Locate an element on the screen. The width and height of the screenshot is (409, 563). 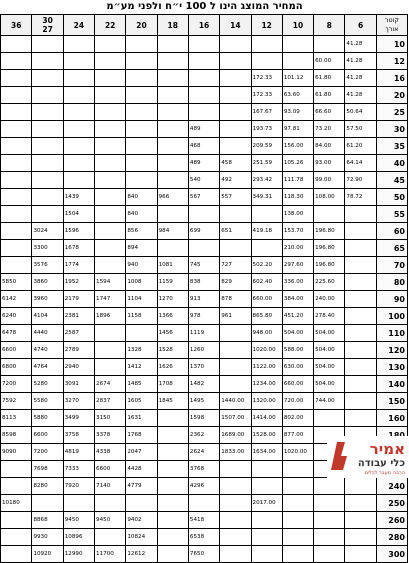
price-cell: 4779 is located at coordinates (141, 486).